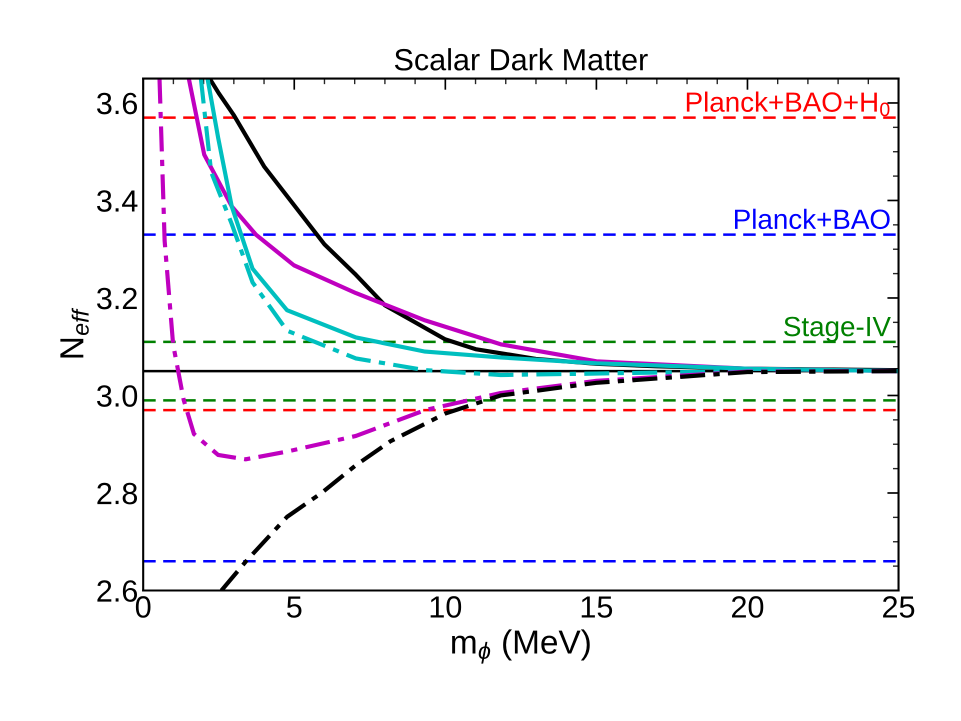 The height and width of the screenshot is (721, 961). Describe the element at coordinates (521, 59) in the screenshot. I see `chart-title: Scalar Dark Matter` at that location.